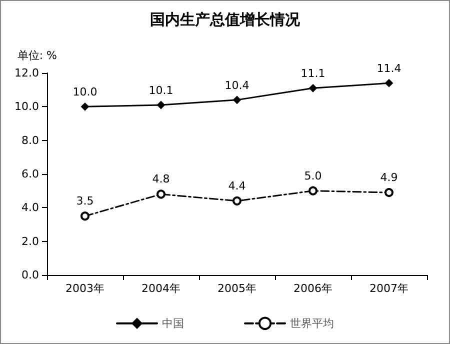 This screenshot has width=450, height=344. What do you see at coordinates (30, 275) in the screenshot?
I see `y-tick-label: 0.0` at bounding box center [30, 275].